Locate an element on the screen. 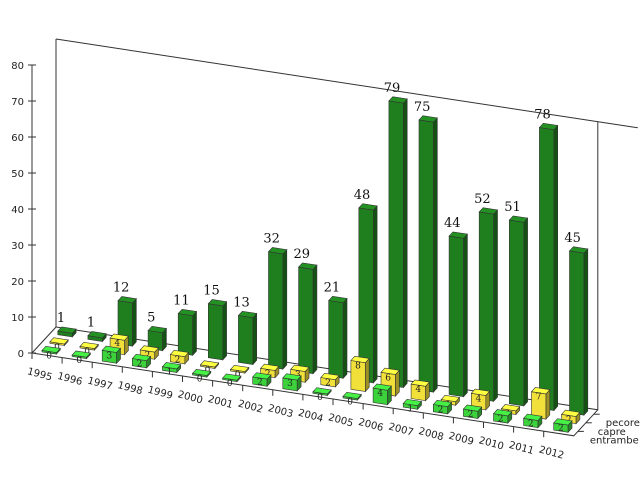  data-label: 8 is located at coordinates (358, 367).